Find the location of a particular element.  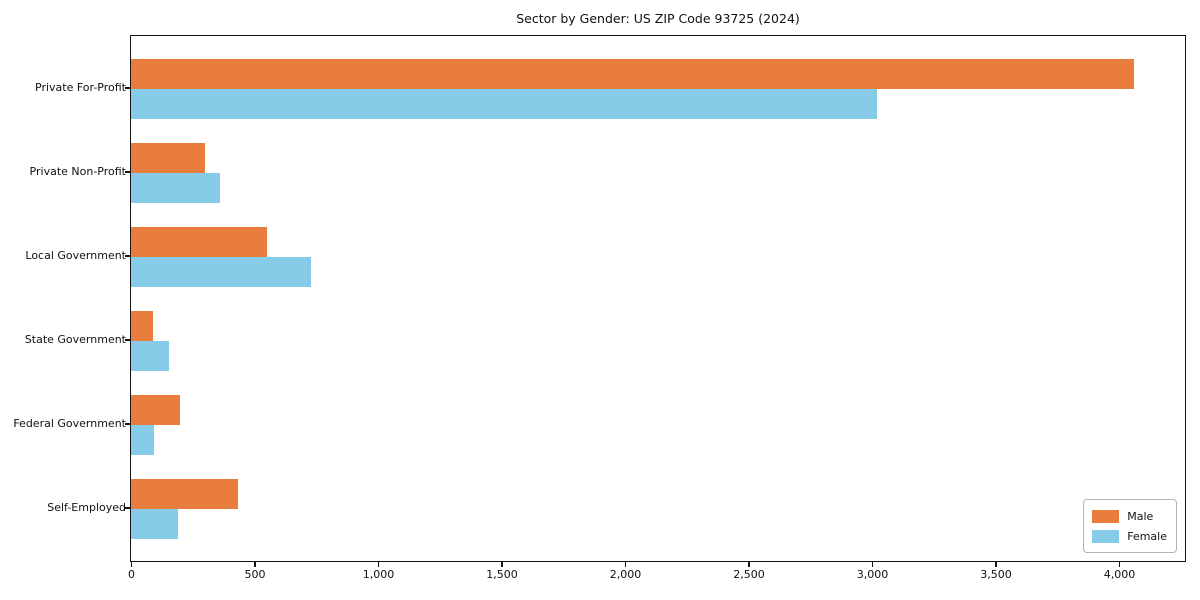

legend-entry-male: Male is located at coordinates (1129, 516).